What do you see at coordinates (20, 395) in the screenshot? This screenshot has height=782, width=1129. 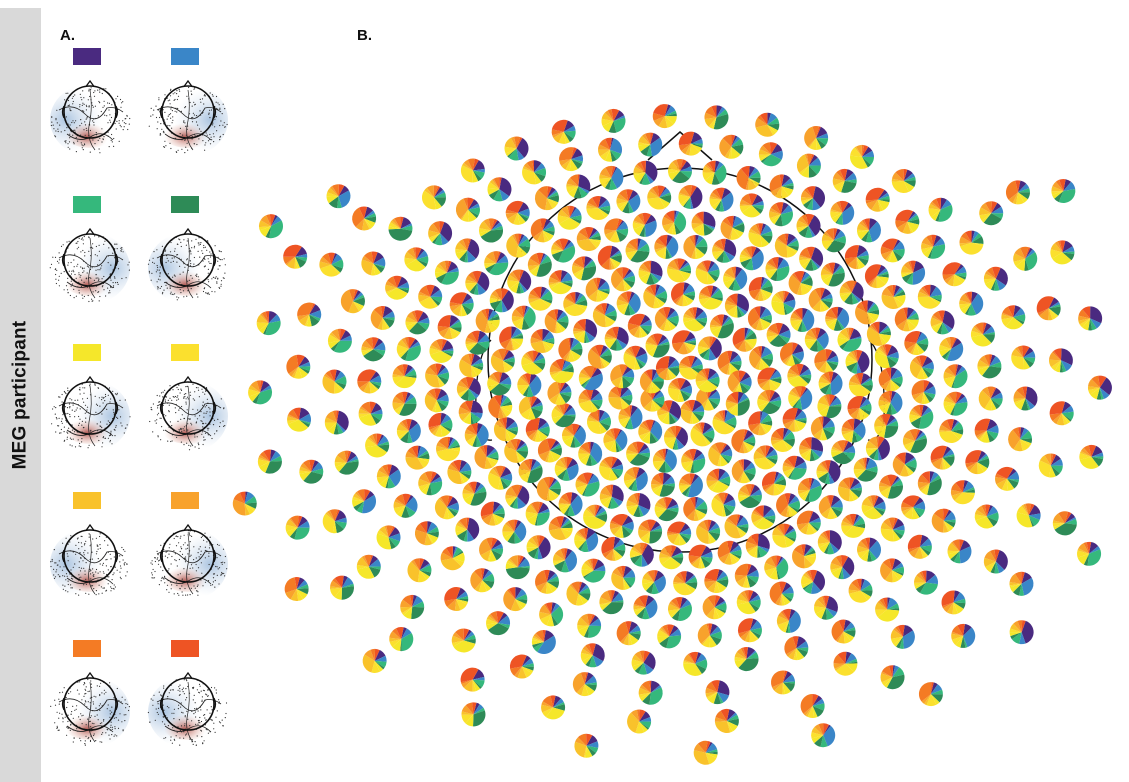 I see `participant-label-text: MEG participant` at bounding box center [20, 395].